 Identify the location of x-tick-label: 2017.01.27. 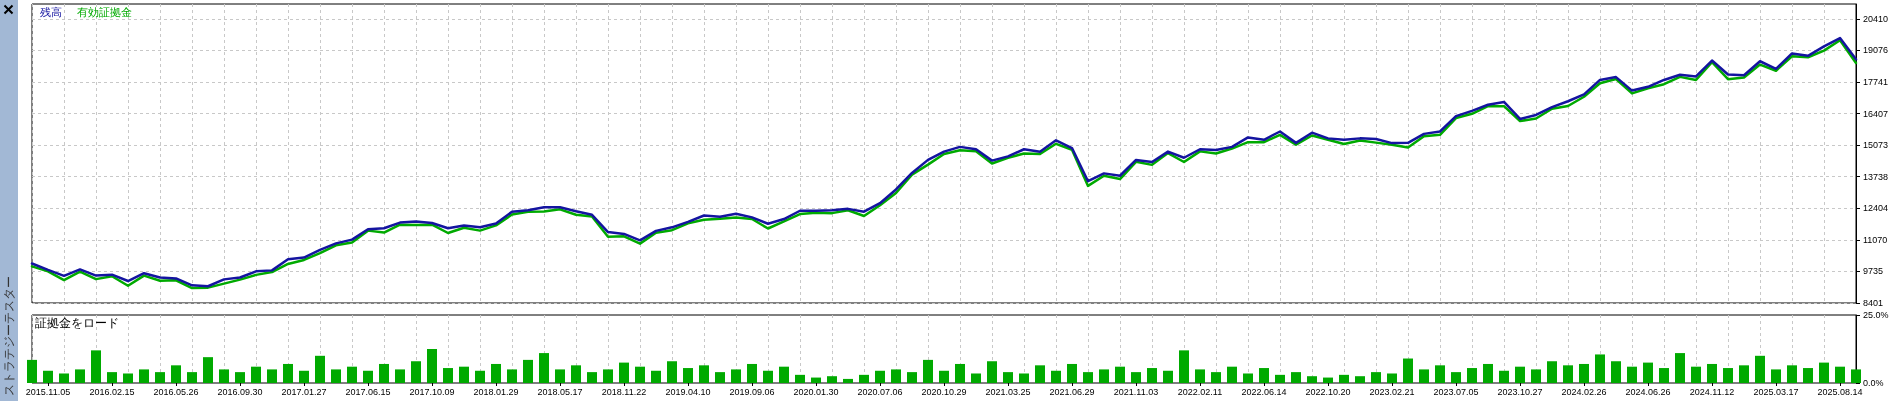
(304, 391).